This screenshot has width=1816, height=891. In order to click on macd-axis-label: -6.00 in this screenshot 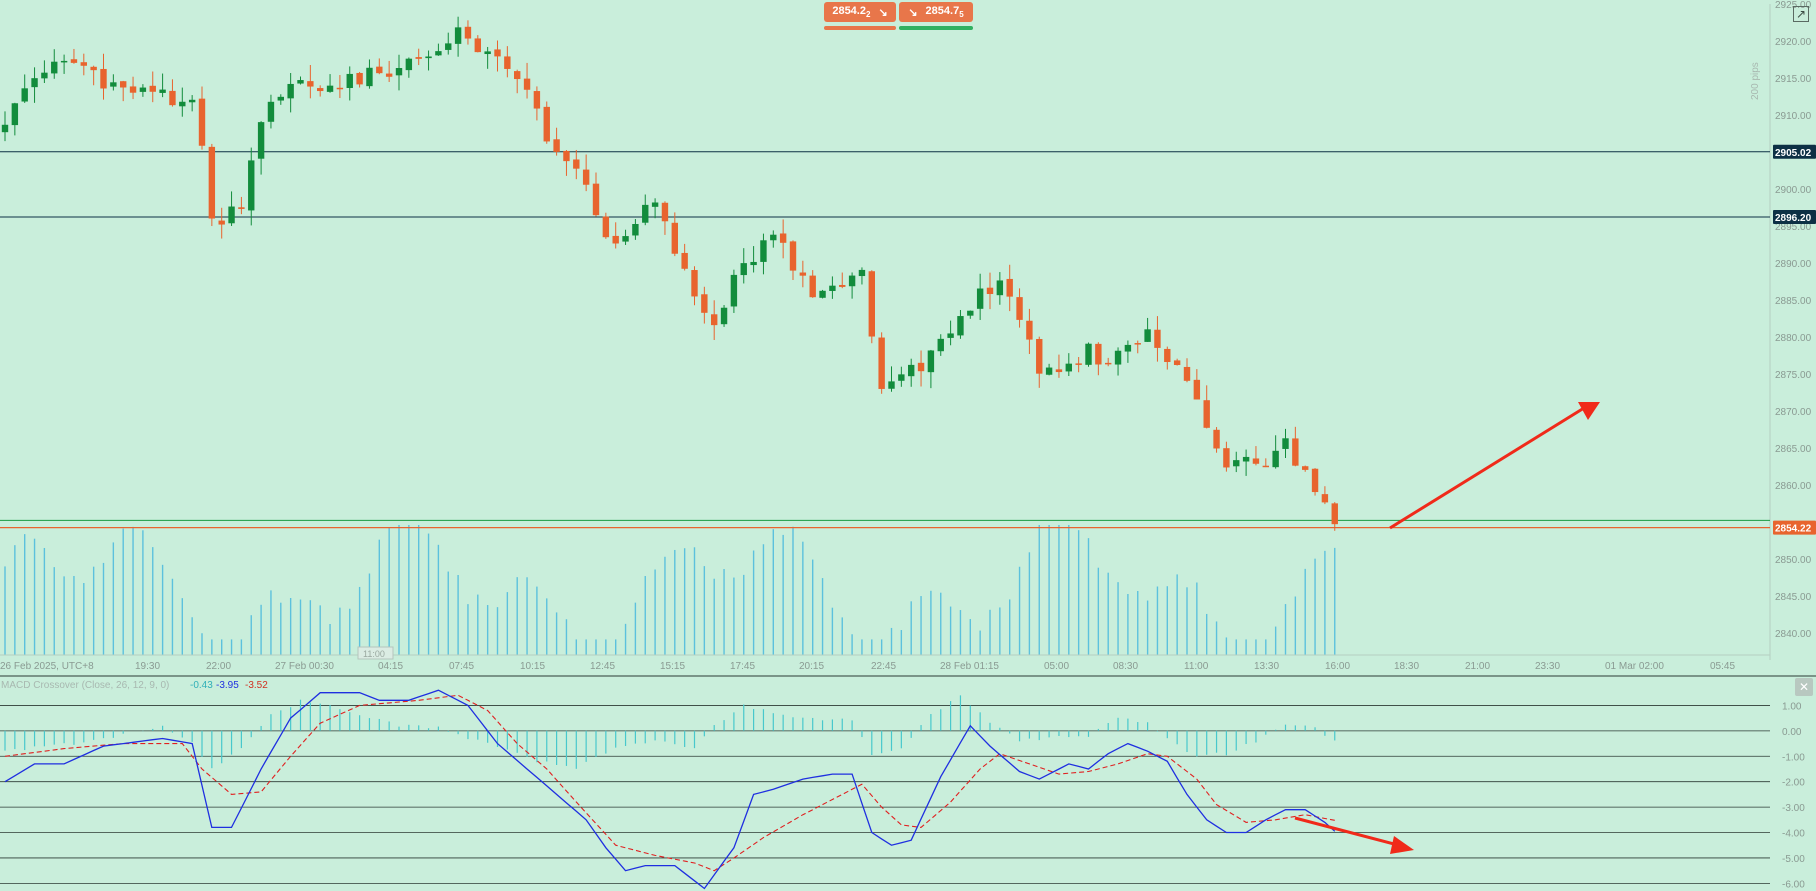, I will do `click(1793, 884)`.